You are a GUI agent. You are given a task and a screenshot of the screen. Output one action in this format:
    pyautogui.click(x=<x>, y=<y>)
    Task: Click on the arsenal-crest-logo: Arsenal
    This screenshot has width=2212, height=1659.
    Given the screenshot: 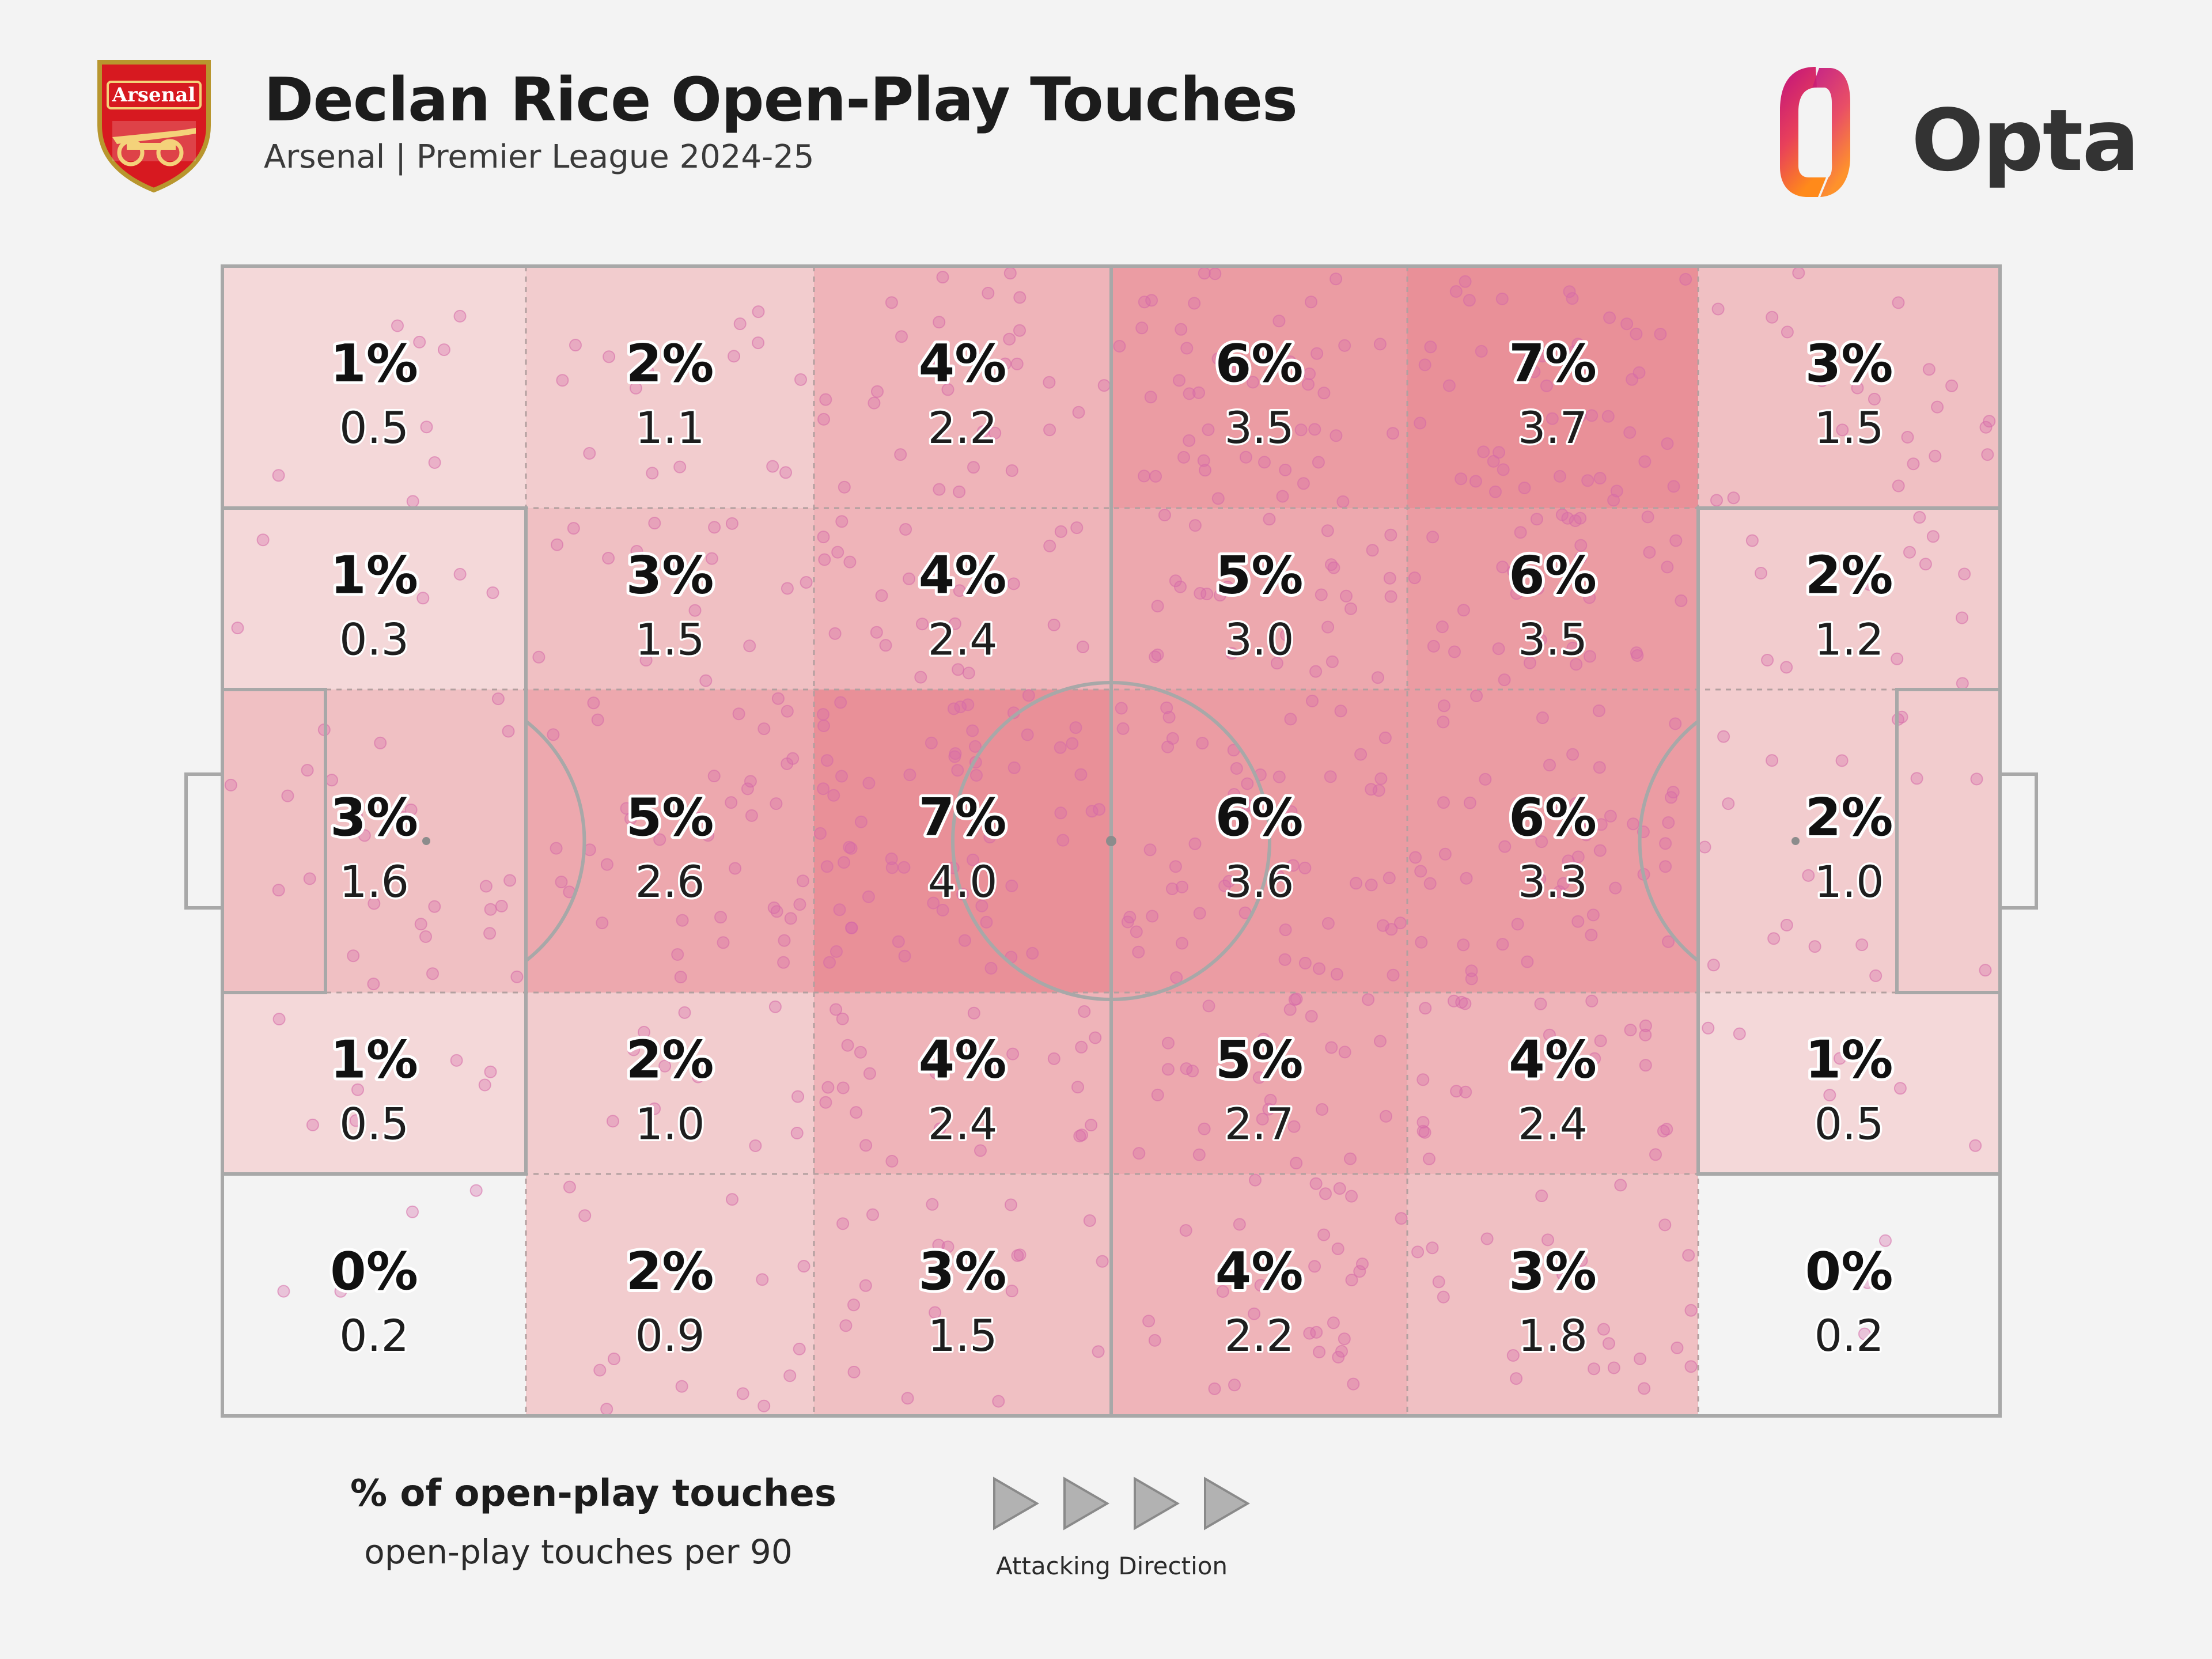 What is the action you would take?
    pyautogui.click(x=154, y=126)
    